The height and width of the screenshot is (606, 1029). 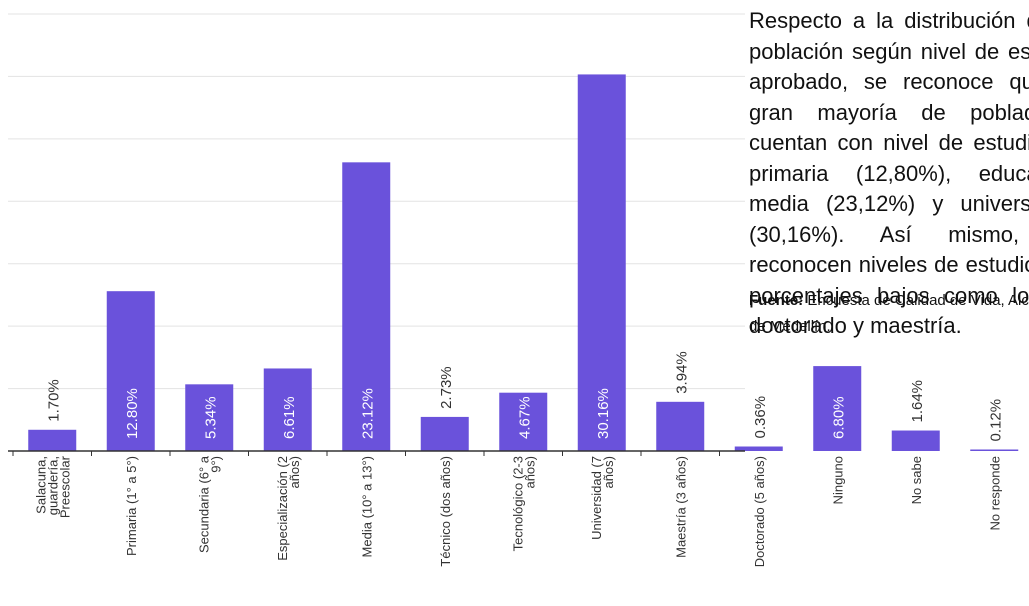 I want to click on category-label: Técnico (dos años), so click(x=445, y=511).